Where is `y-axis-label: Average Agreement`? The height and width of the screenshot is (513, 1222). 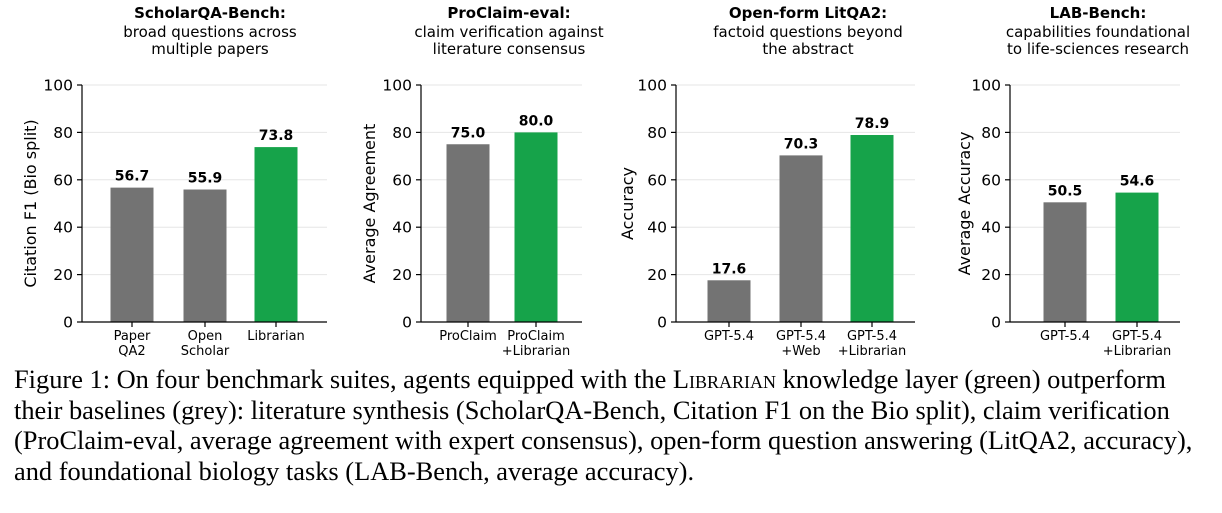 y-axis-label: Average Agreement is located at coordinates (369, 204).